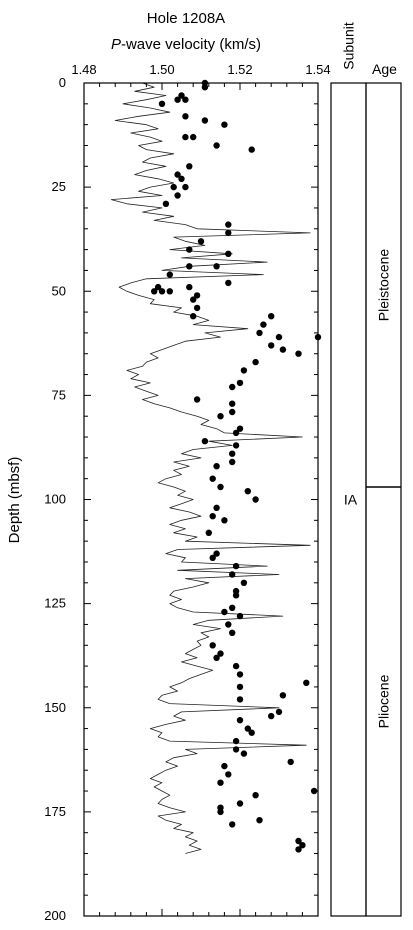 Image resolution: width=413 pixels, height=930 pixels. I want to click on y-tick-label: 150, so click(55, 707).